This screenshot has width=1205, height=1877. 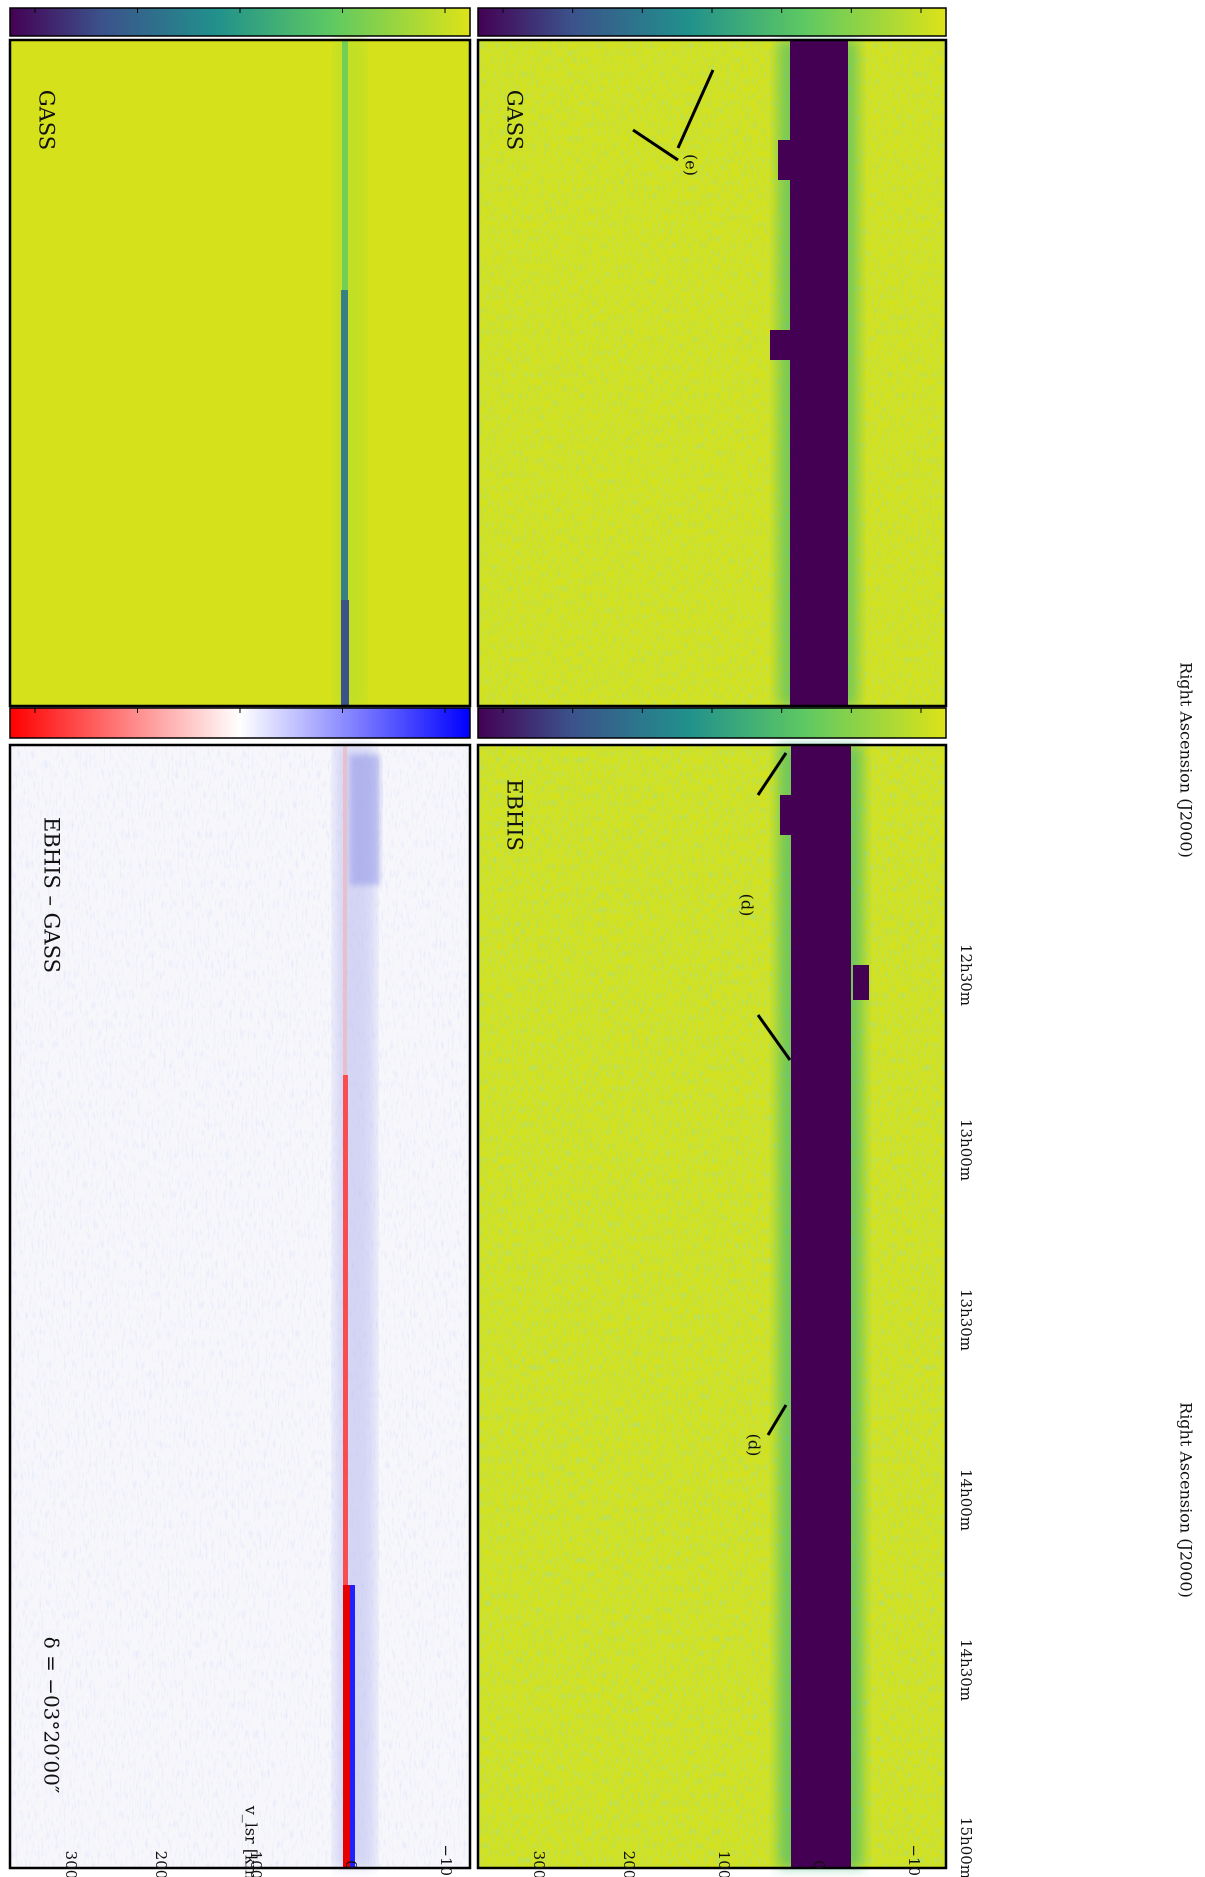 I want to click on ra-tick-label: 14h00m, so click(x=966, y=1500).